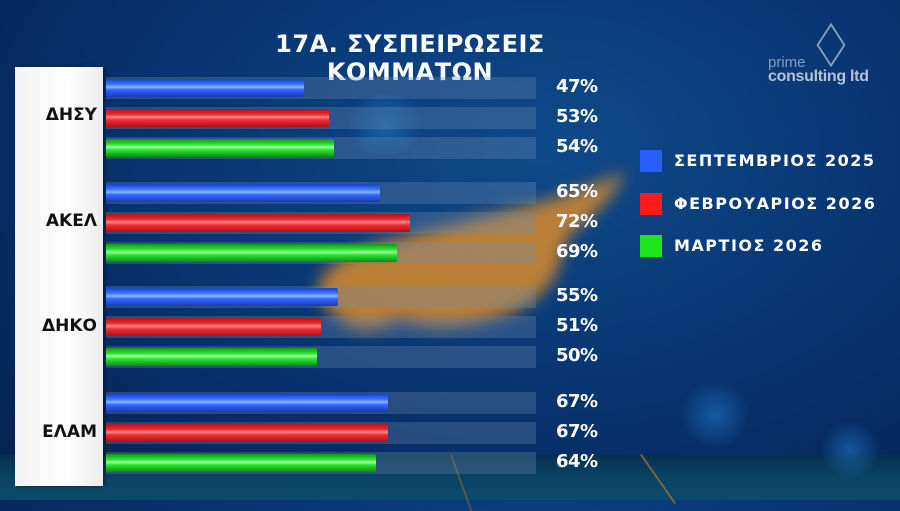 The image size is (900, 511). Describe the element at coordinates (831, 45) in the screenshot. I see `logo-diamond-icon` at that location.